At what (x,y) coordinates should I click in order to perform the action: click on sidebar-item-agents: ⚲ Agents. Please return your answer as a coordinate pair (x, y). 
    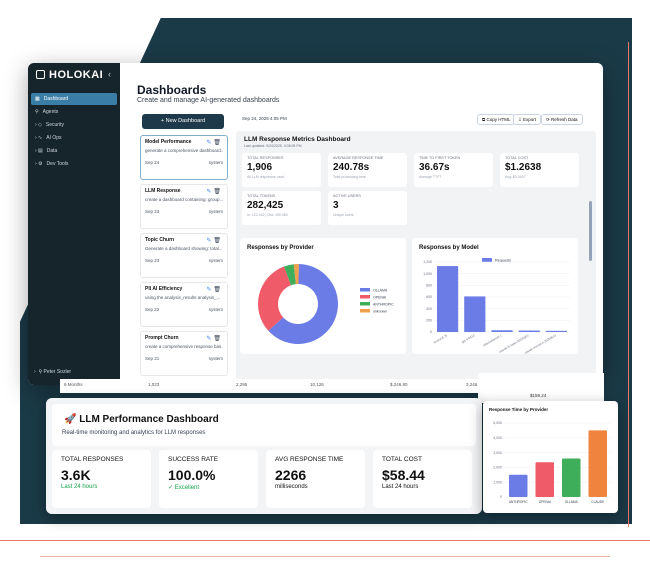
    Looking at the image, I should click on (74, 112).